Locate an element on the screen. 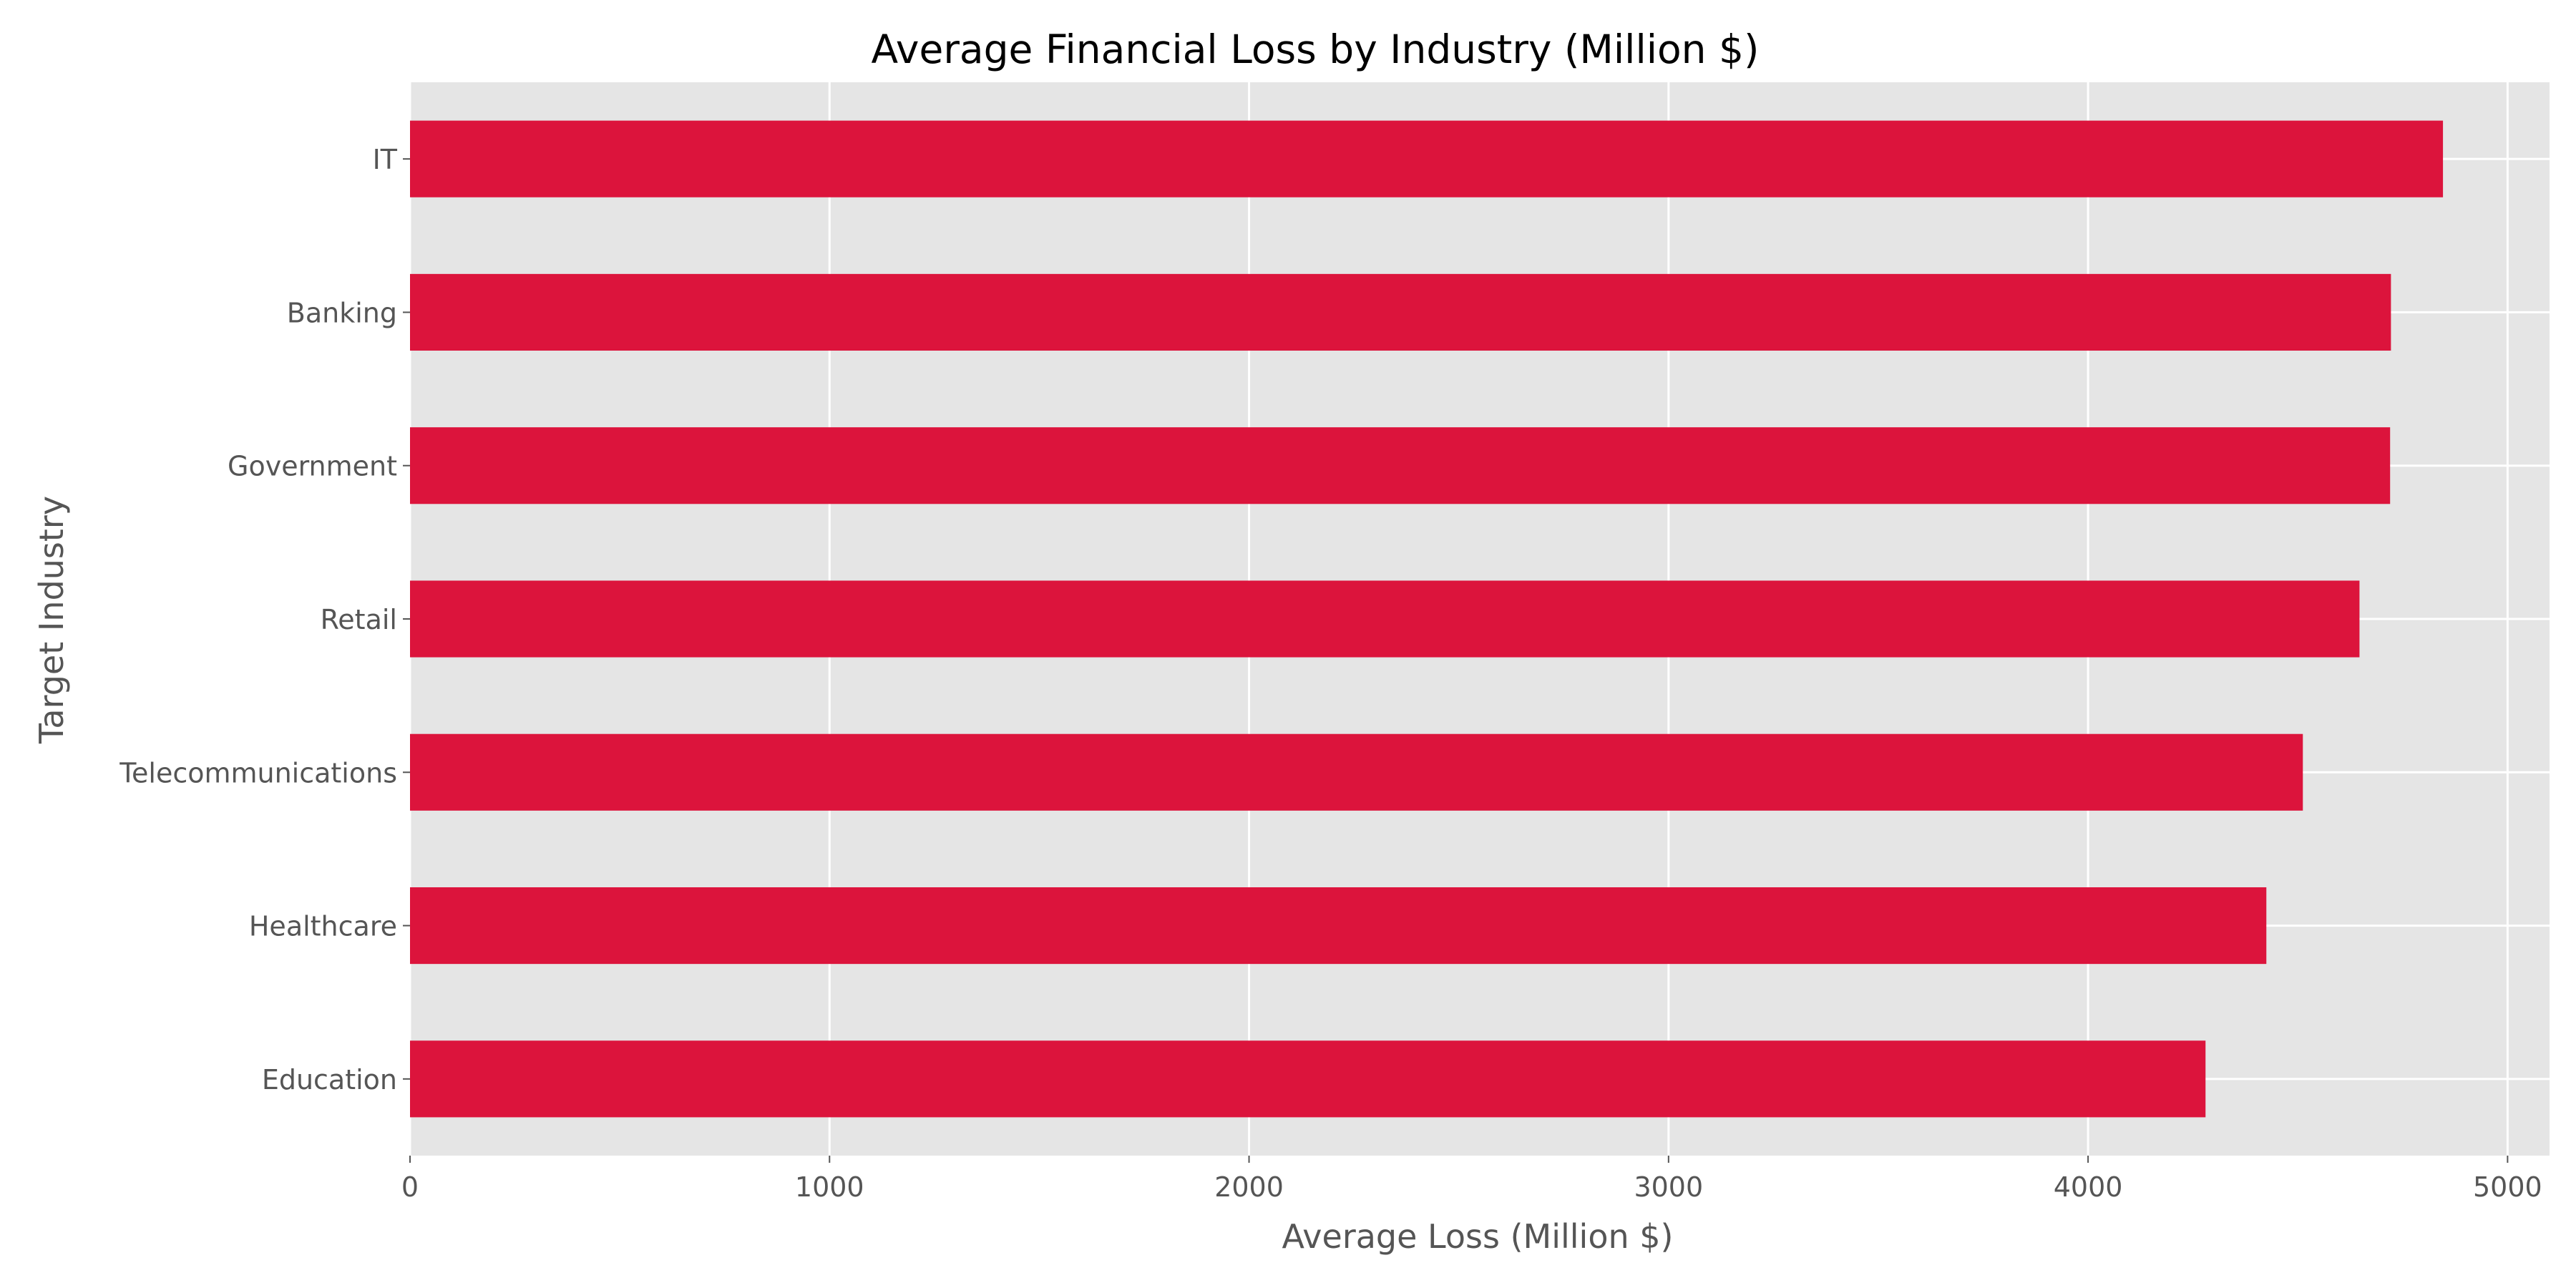 This screenshot has height=1288, width=2576. y-tick-label: Retail is located at coordinates (359, 619).